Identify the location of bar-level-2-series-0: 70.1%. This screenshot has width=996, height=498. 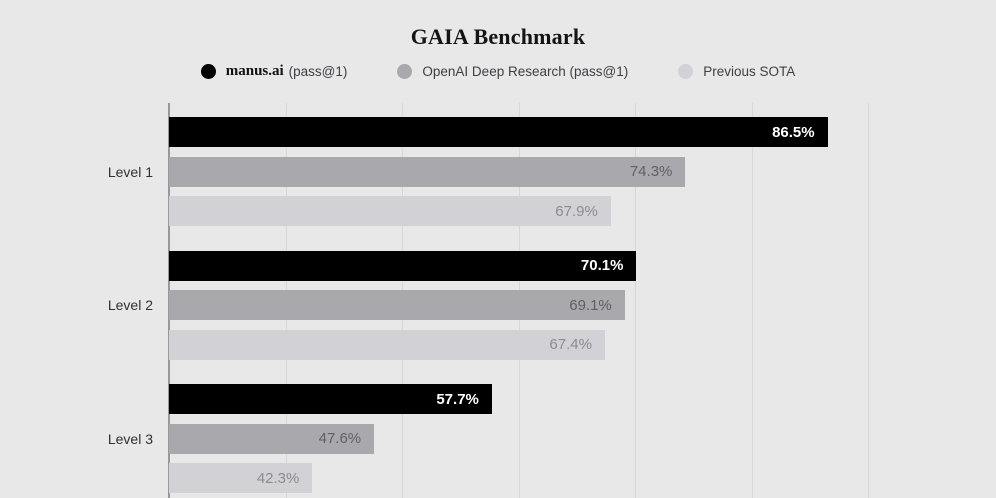
(403, 265).